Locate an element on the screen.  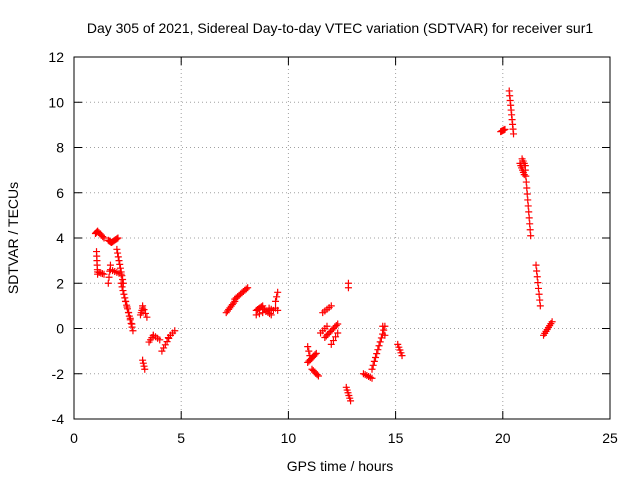
y-tick-label: 6 is located at coordinates (60, 193).